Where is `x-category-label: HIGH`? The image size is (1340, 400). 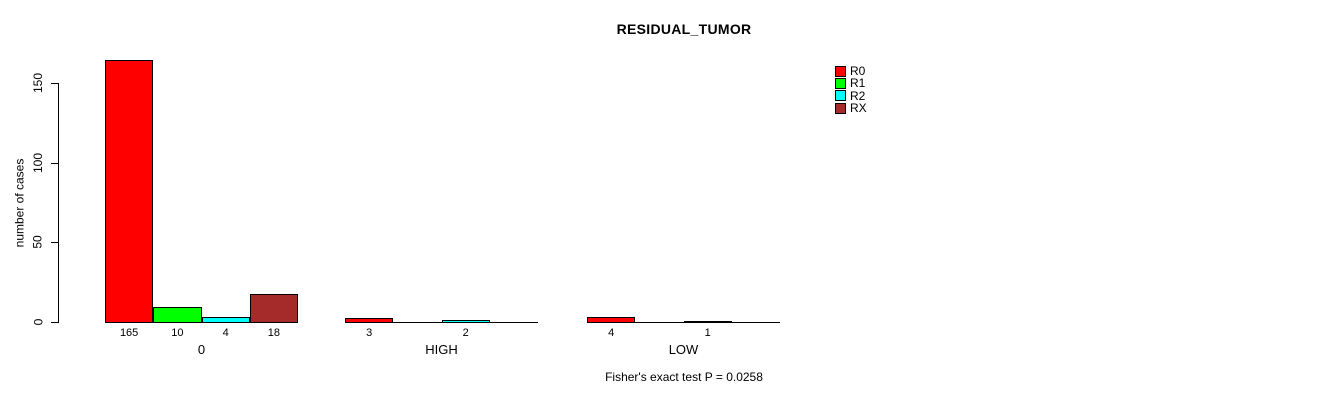
x-category-label: HIGH is located at coordinates (441, 349).